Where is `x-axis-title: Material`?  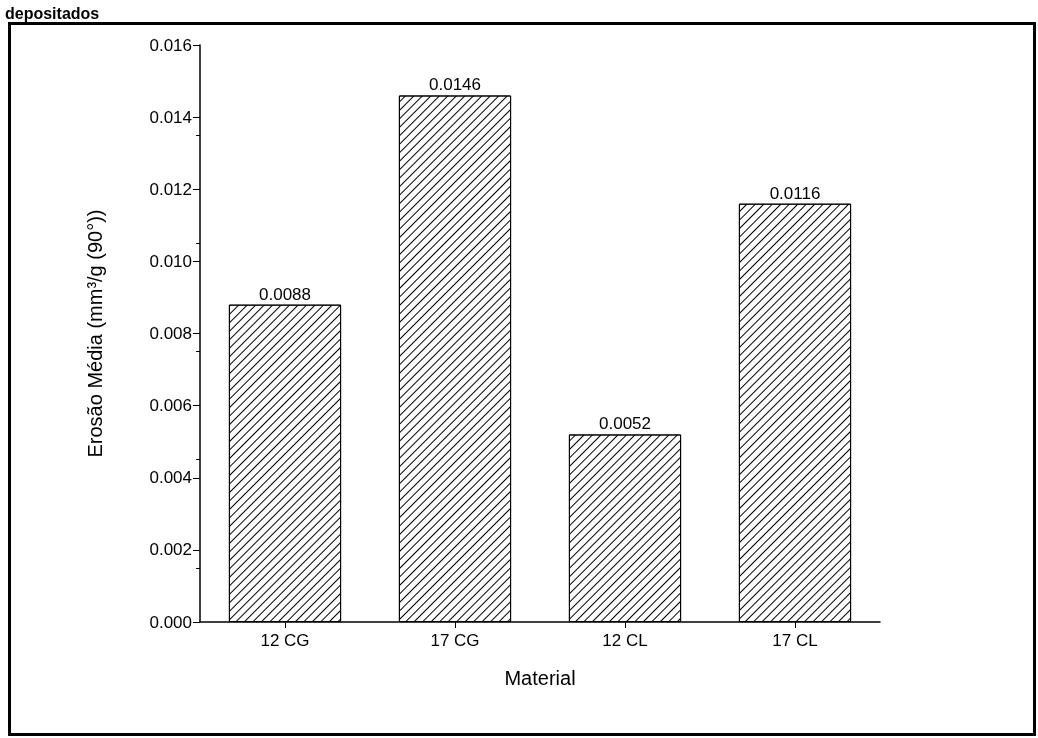 x-axis-title: Material is located at coordinates (540, 678).